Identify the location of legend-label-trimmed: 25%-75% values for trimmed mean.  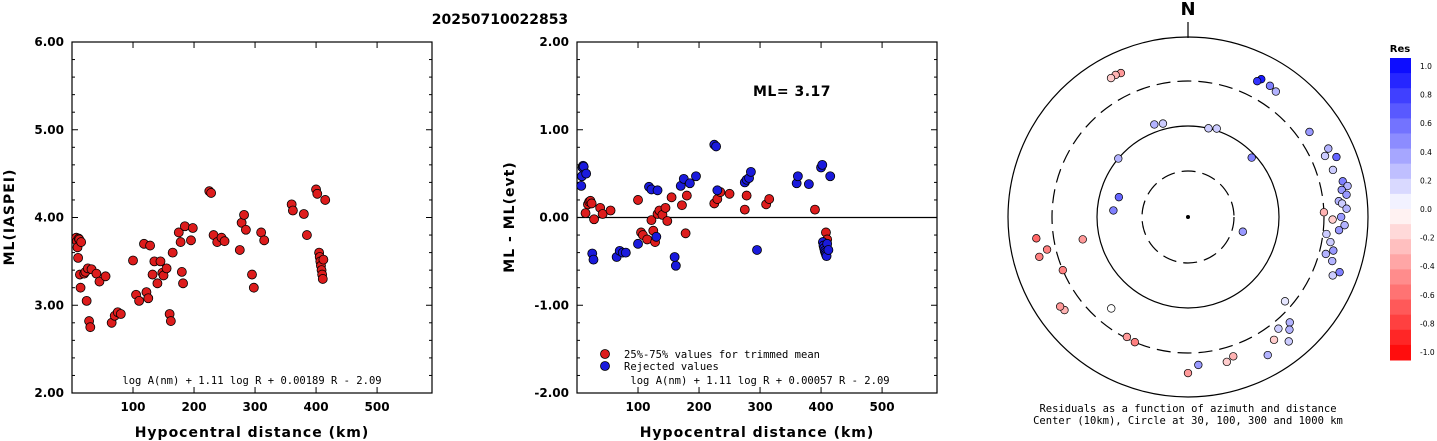
(722, 355).